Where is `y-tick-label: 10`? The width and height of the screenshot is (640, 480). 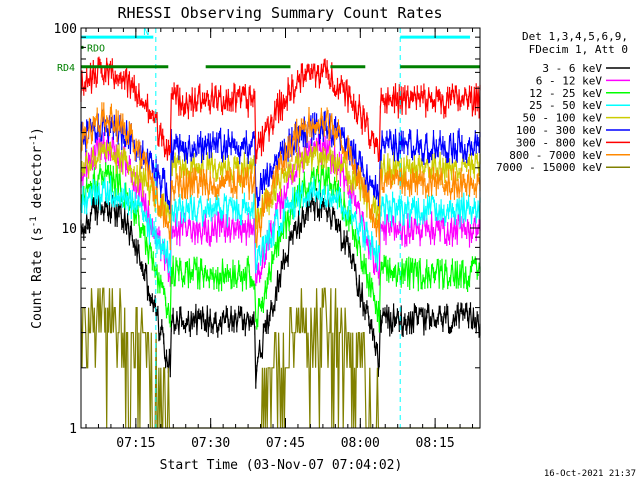 y-tick-label: 10 is located at coordinates (69, 229).